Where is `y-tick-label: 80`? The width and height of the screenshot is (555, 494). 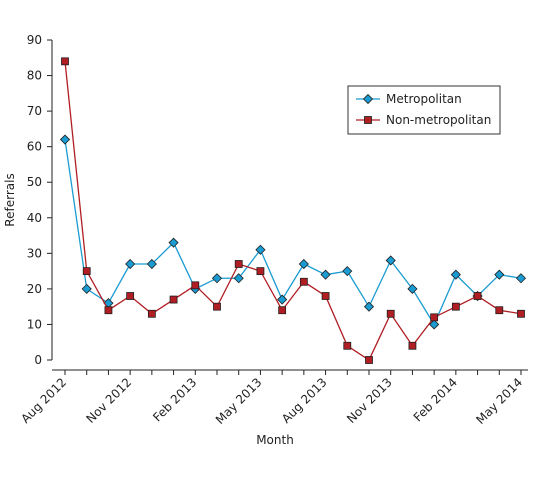 y-tick-label: 80 is located at coordinates (34, 76).